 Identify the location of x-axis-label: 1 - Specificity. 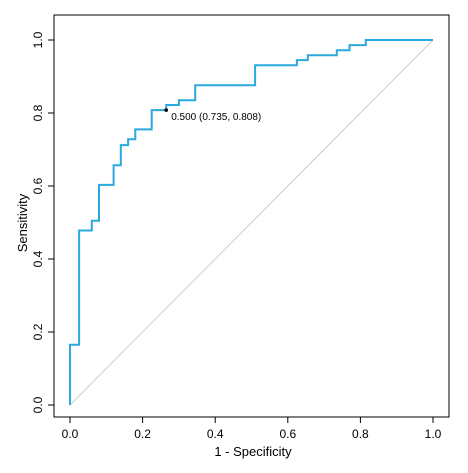
(253, 451).